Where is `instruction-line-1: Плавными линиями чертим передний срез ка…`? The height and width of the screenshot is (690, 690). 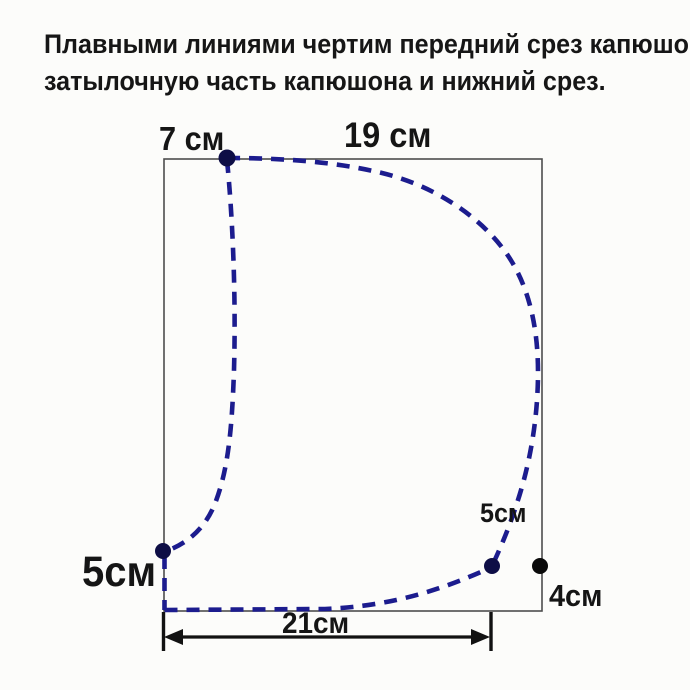
instruction-line-1: Плавными линиями чертим передний срез ка… is located at coordinates (367, 44).